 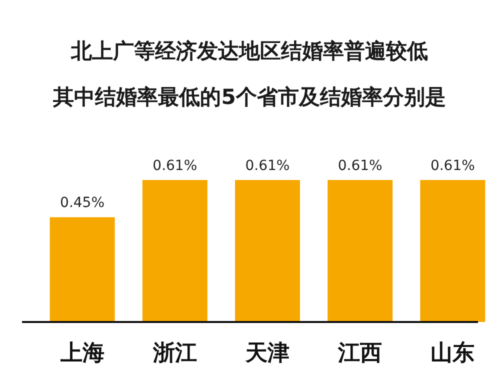 What do you see at coordinates (249, 97) in the screenshot?
I see `chart-subtitle: 其中结婚率最低的5个省市及结婚率分别是` at bounding box center [249, 97].